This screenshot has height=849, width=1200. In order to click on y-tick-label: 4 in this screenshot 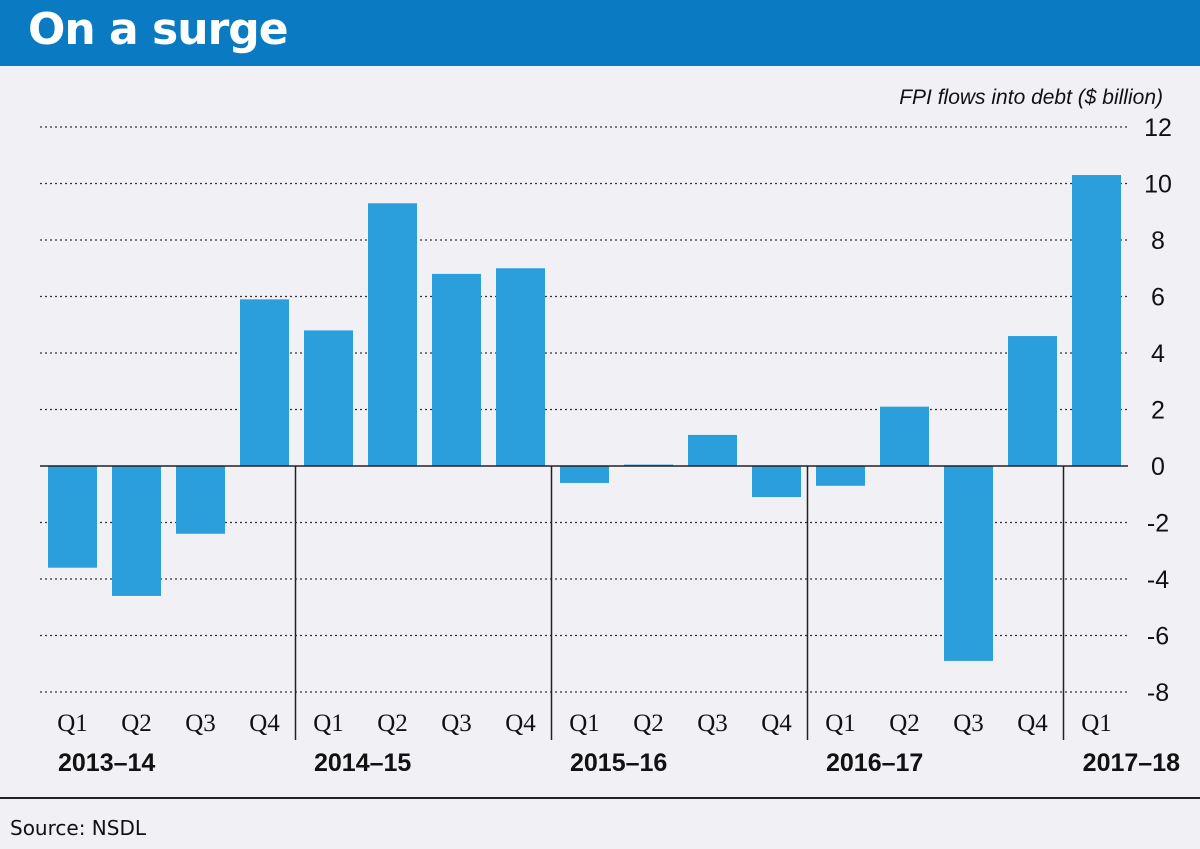, I will do `click(1158, 354)`.